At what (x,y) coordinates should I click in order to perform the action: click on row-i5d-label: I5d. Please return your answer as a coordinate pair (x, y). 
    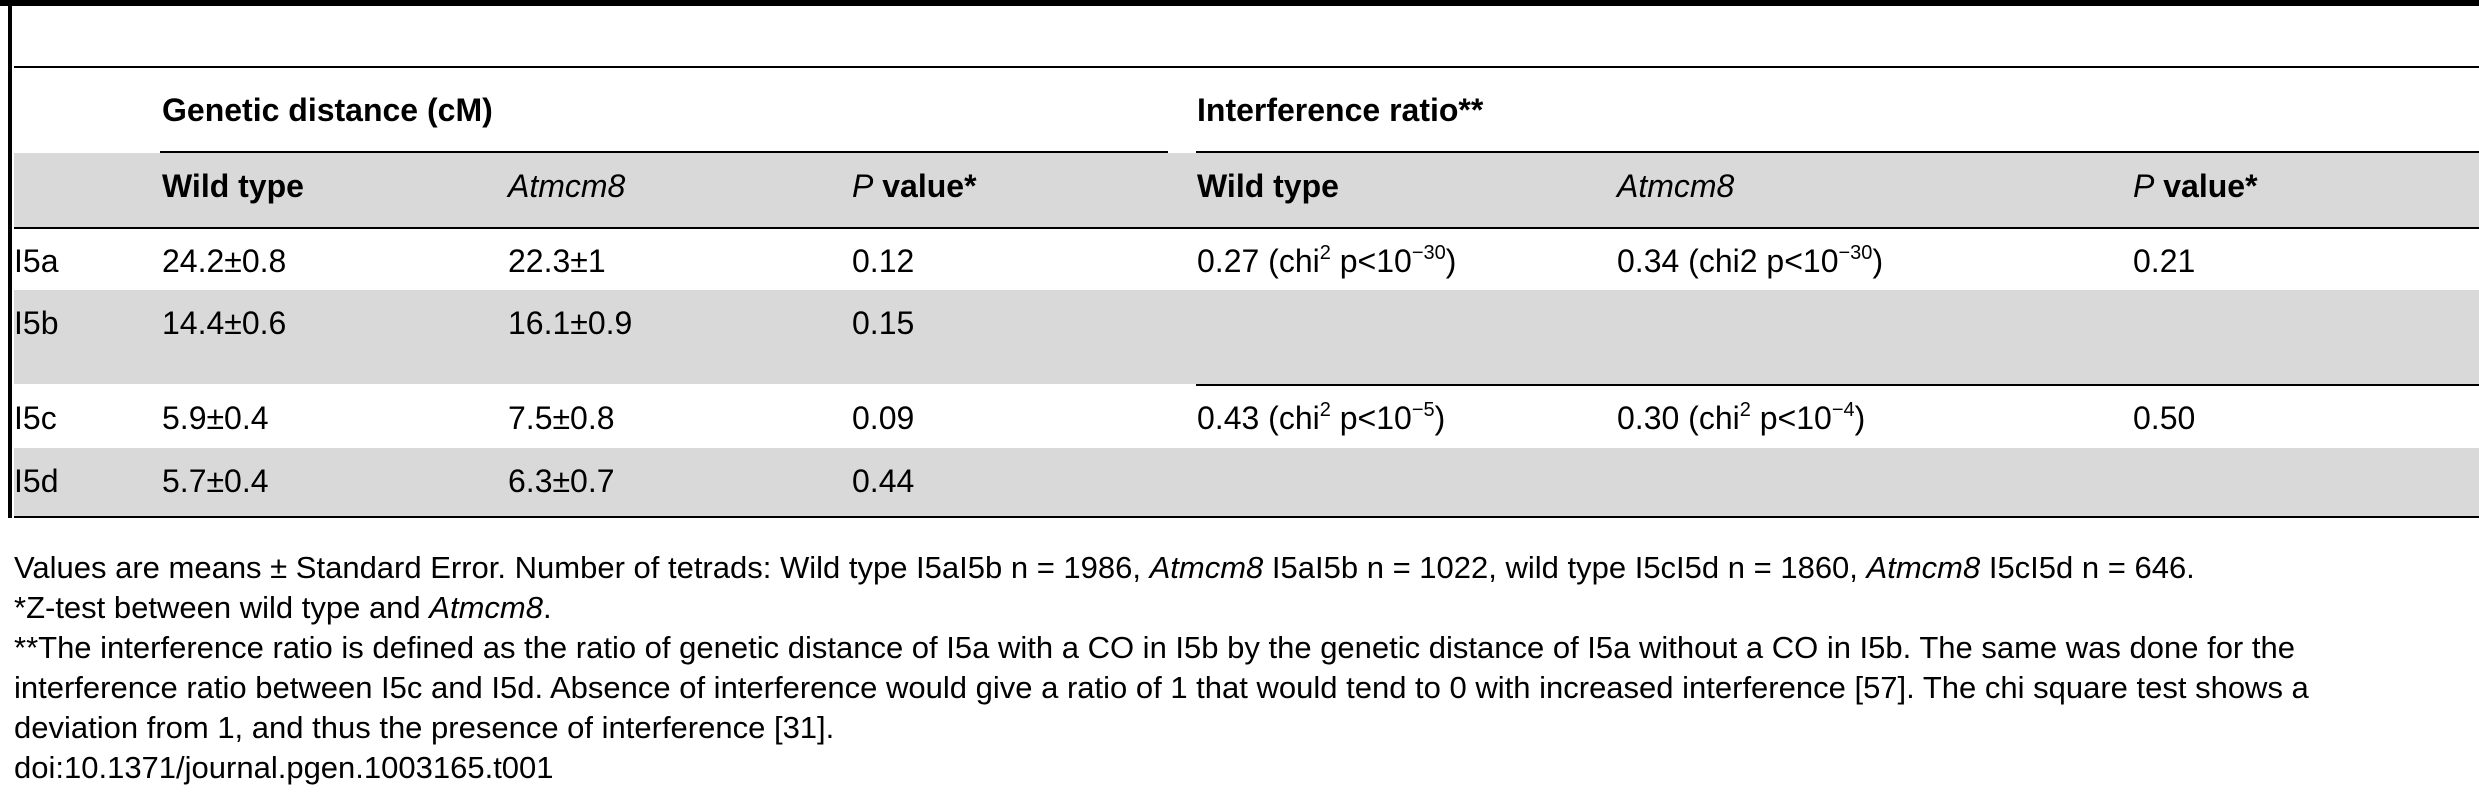
    Looking at the image, I should click on (36, 481).